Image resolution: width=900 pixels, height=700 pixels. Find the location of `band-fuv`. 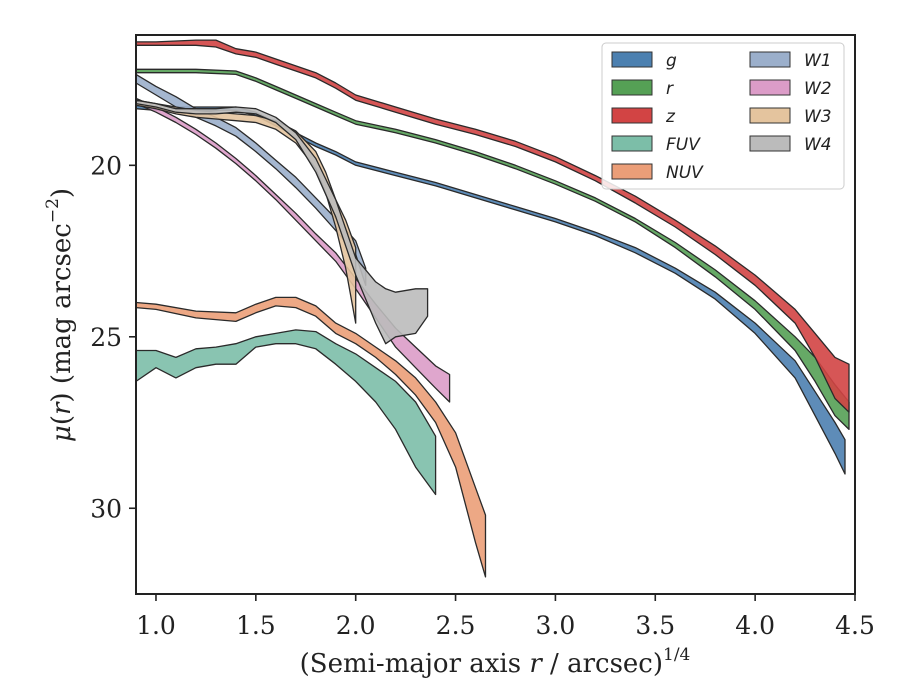

band-fuv is located at coordinates (286, 412).